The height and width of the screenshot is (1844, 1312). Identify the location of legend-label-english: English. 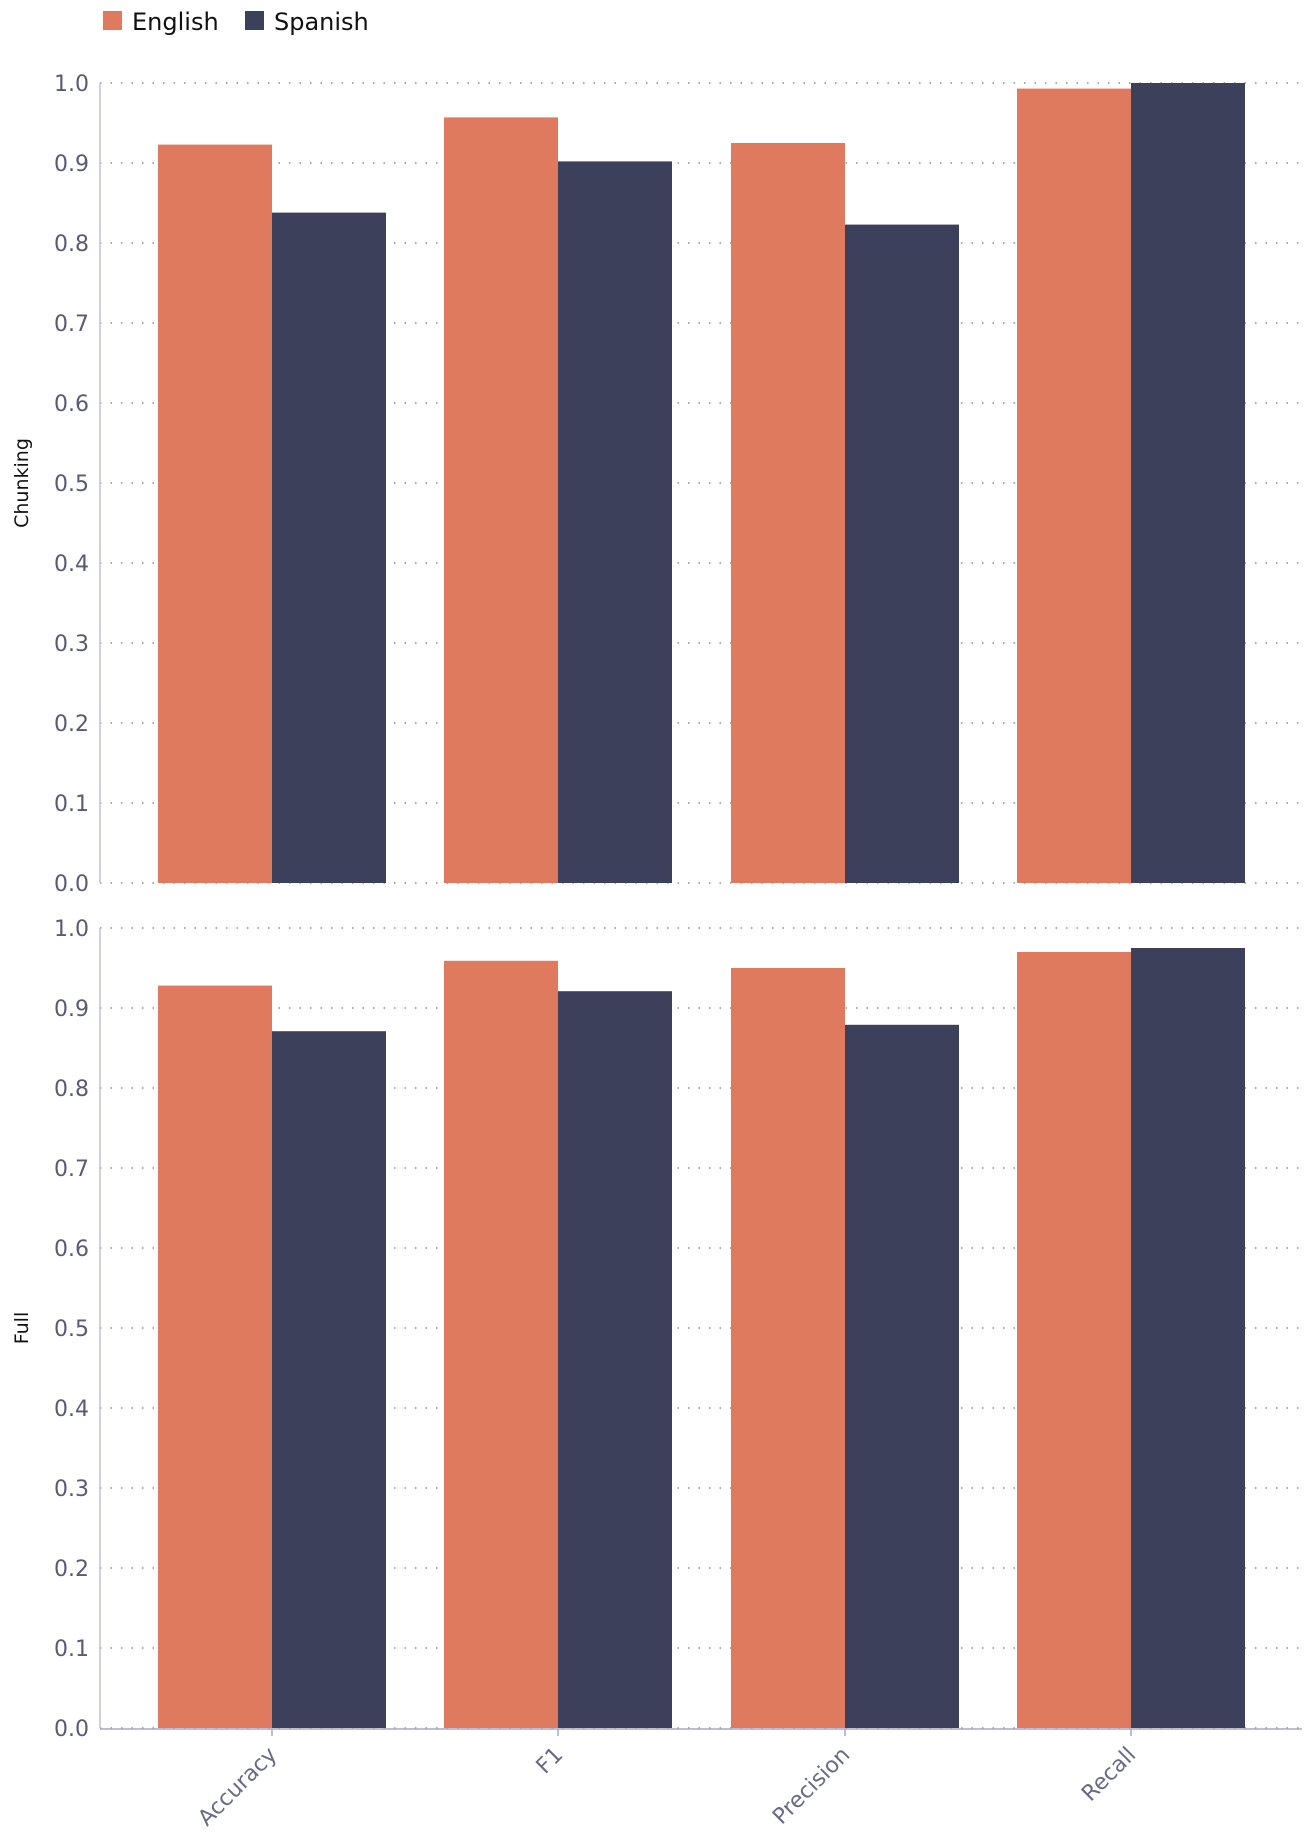
(175, 22).